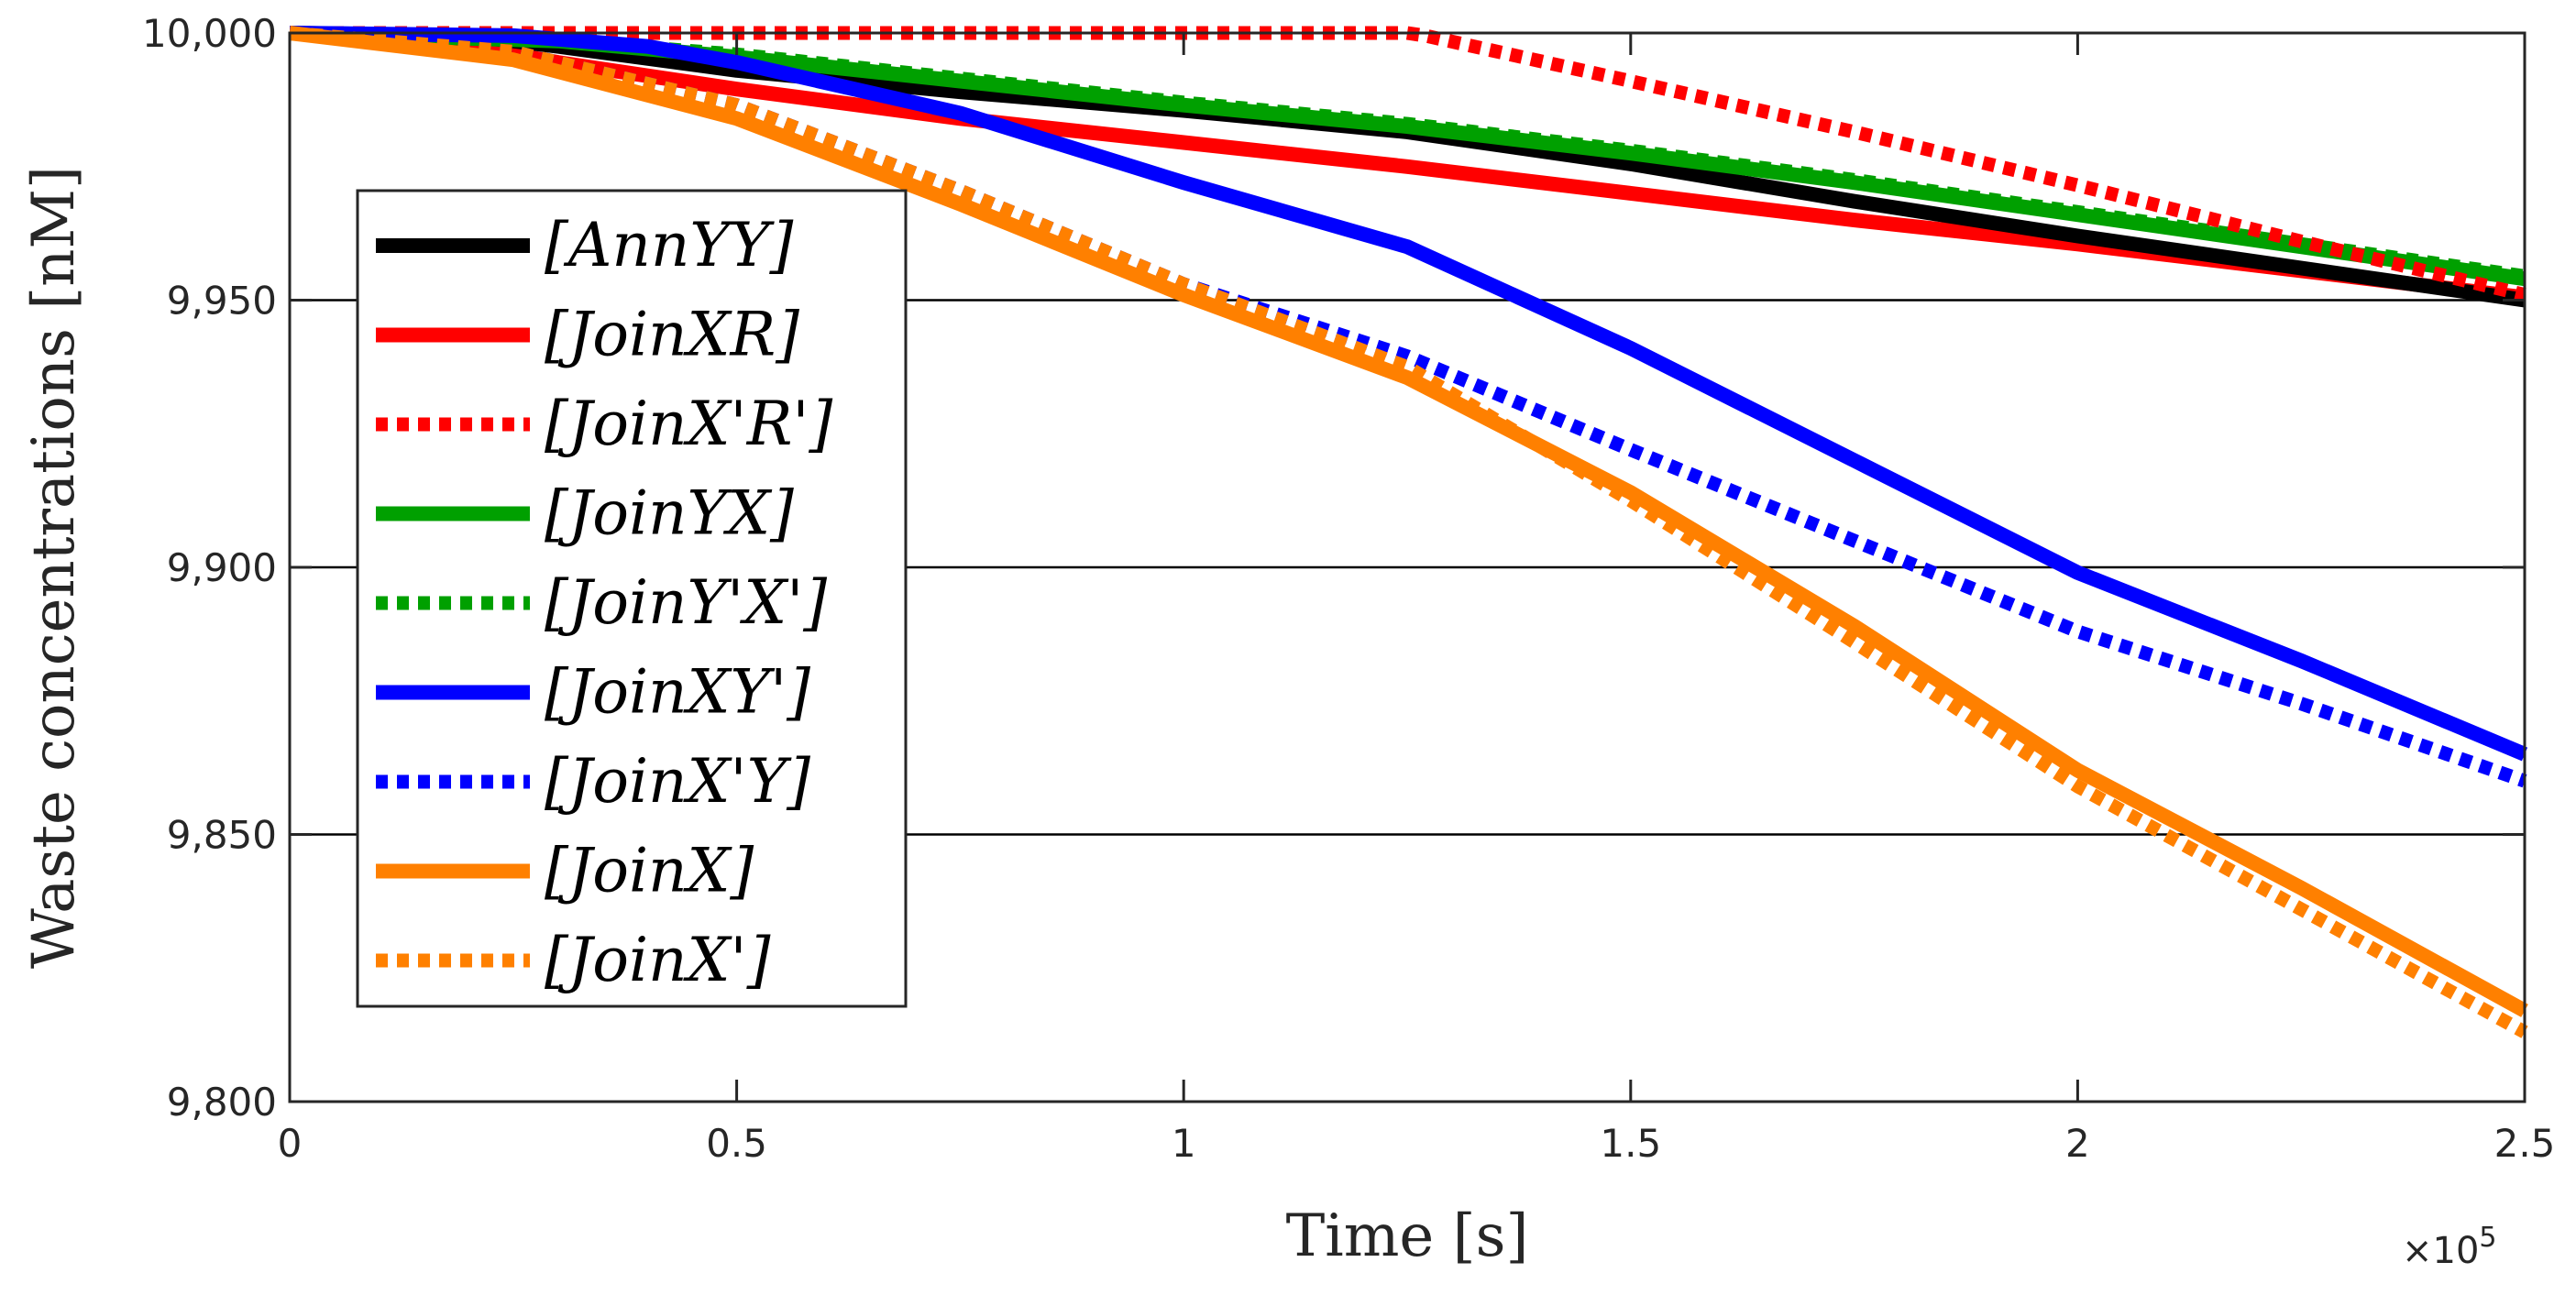 This screenshot has width=2576, height=1295. I want to click on x-tick-label: 0, so click(290, 1143).